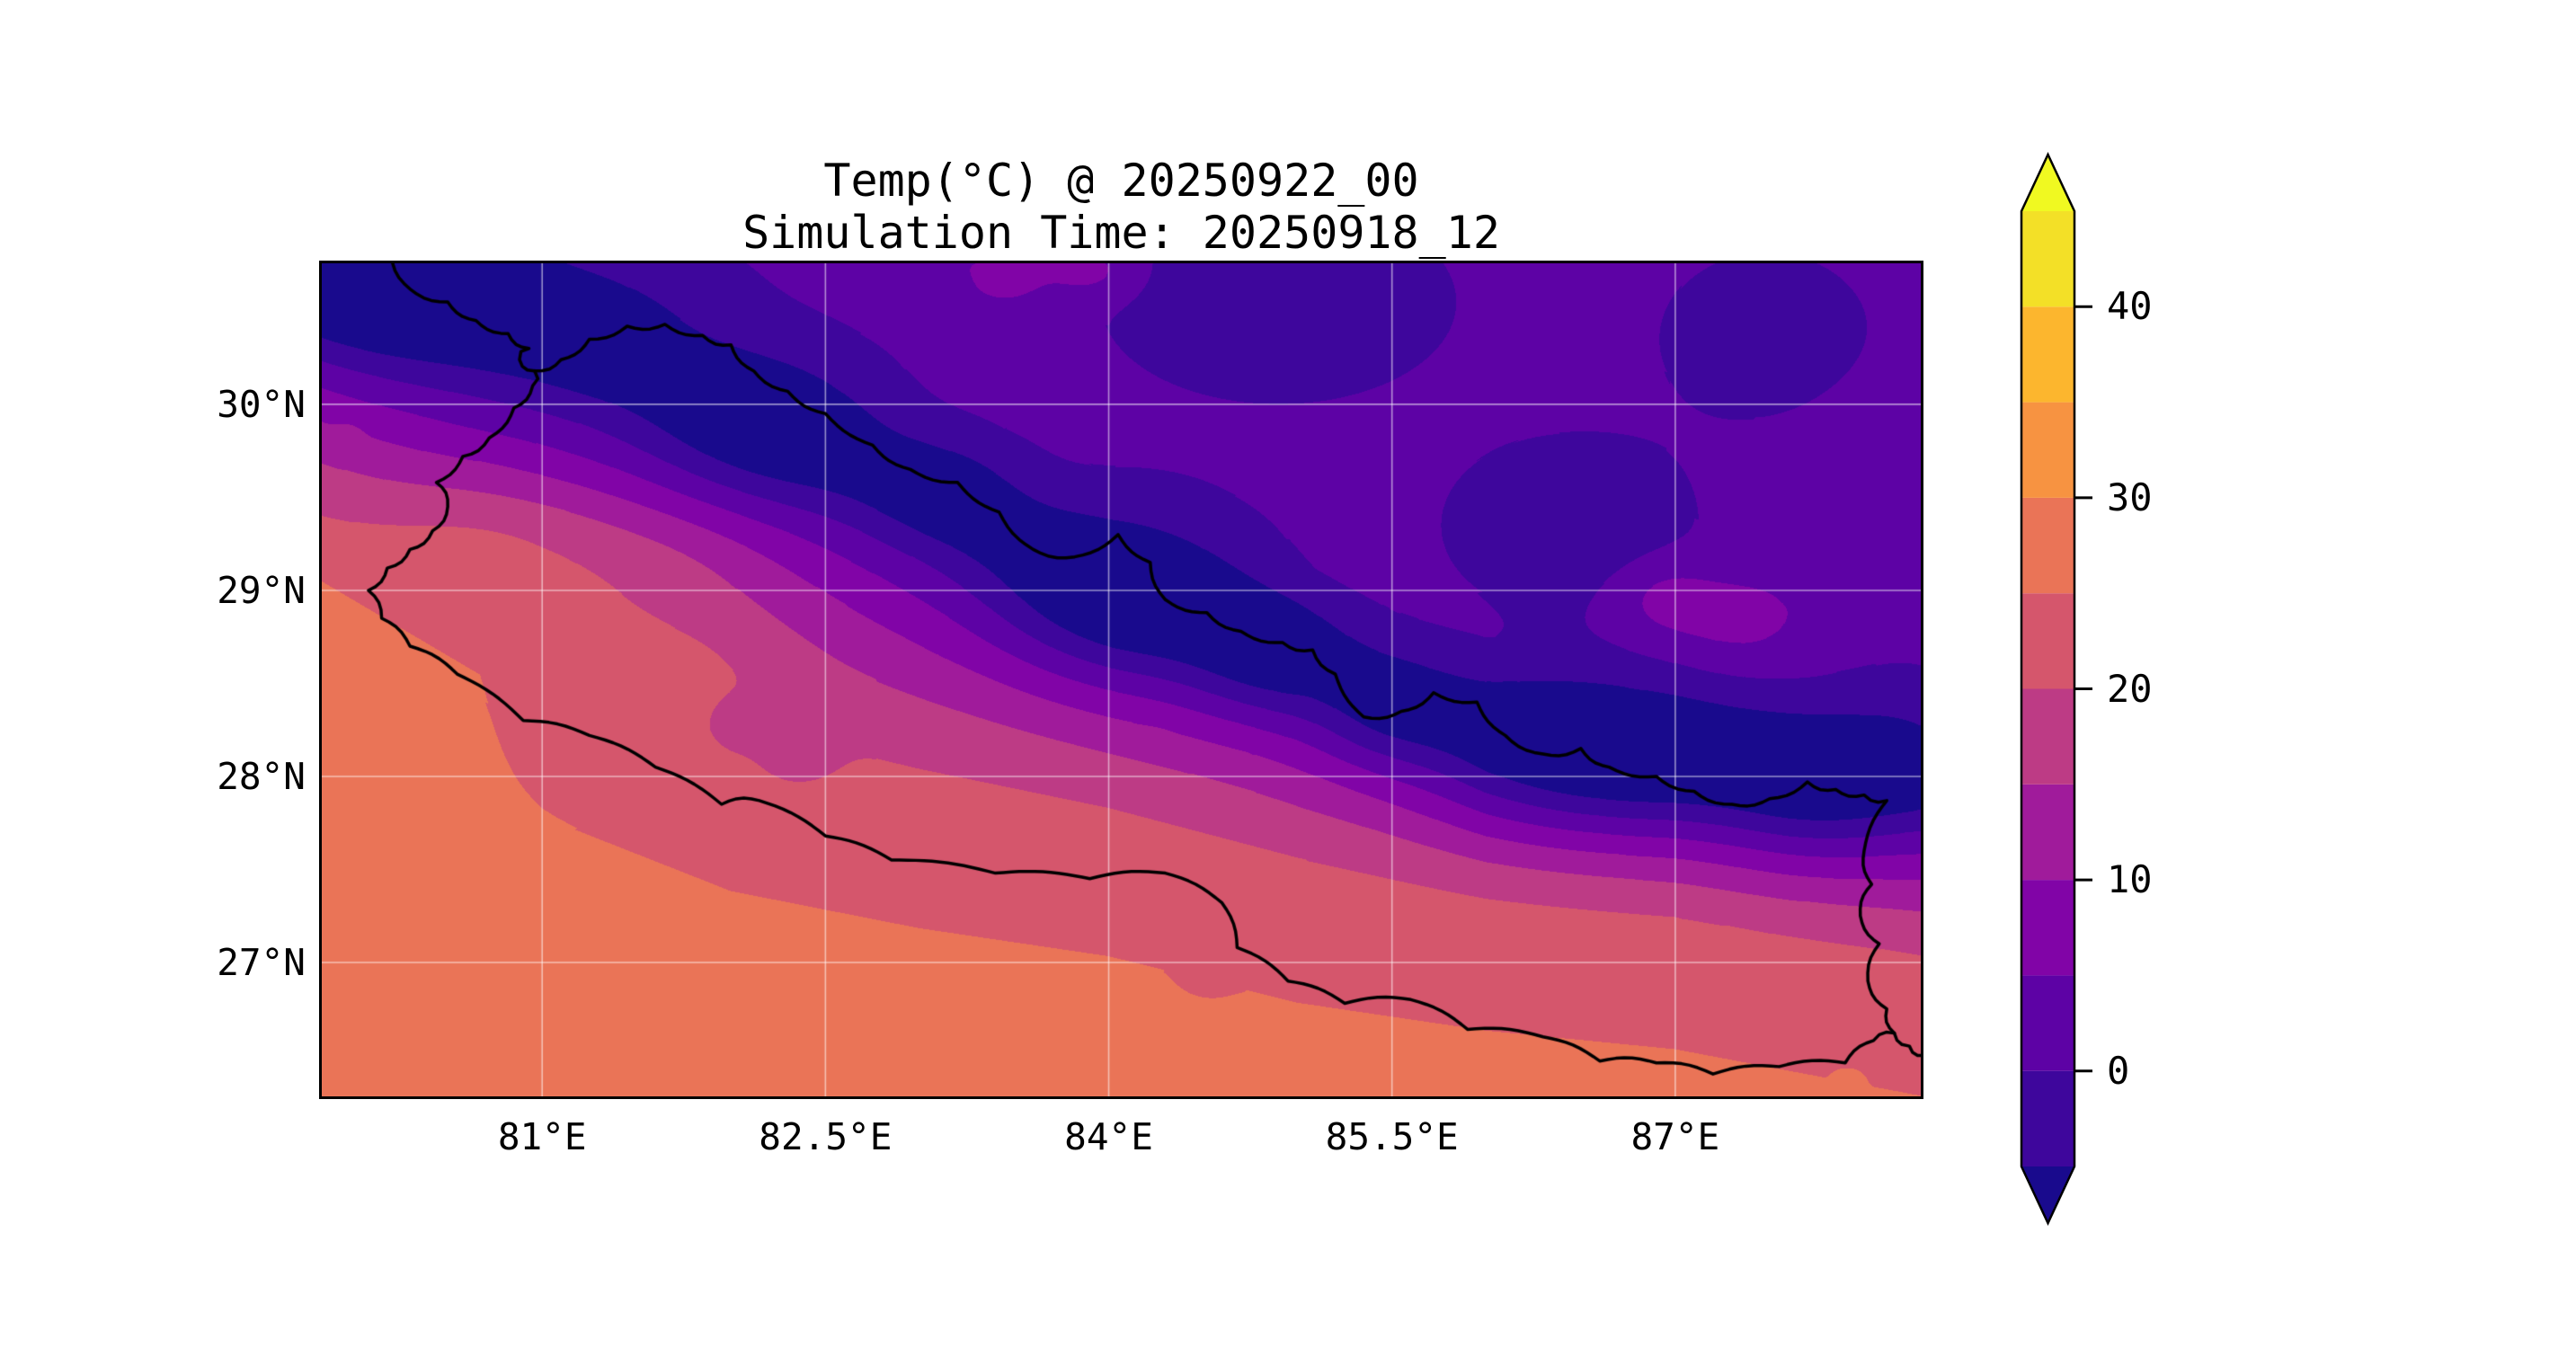  What do you see at coordinates (2048, 1194) in the screenshot?
I see `colorbar-under-arrow` at bounding box center [2048, 1194].